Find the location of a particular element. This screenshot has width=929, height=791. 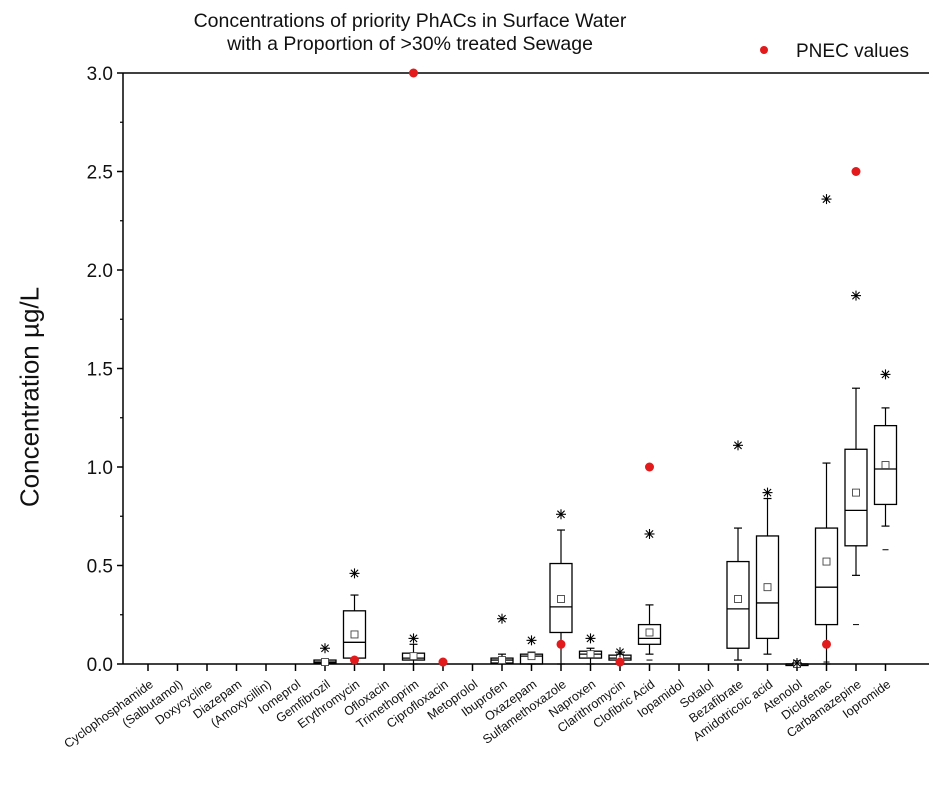

y-tick-label: 1.5 is located at coordinates (100, 370).